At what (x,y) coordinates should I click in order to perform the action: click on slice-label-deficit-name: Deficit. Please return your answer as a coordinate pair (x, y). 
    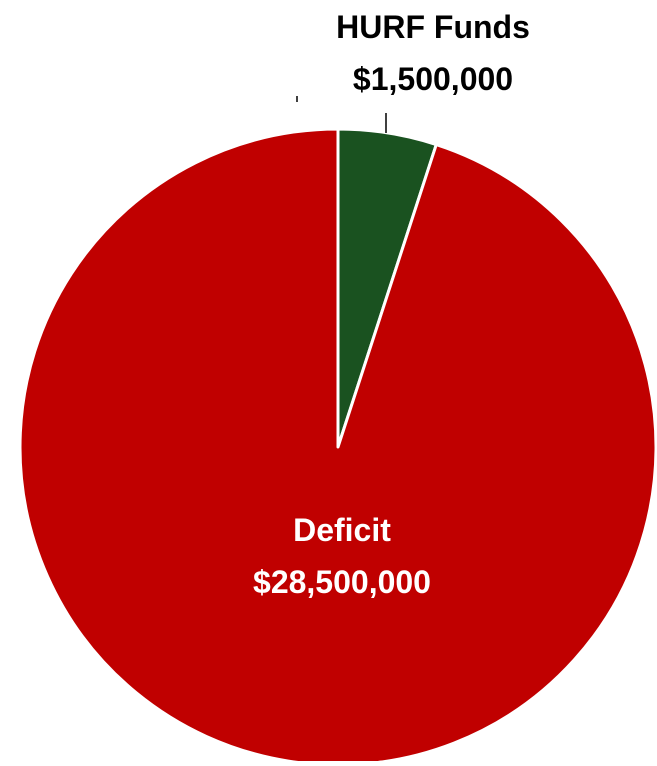
    Looking at the image, I should click on (342, 530).